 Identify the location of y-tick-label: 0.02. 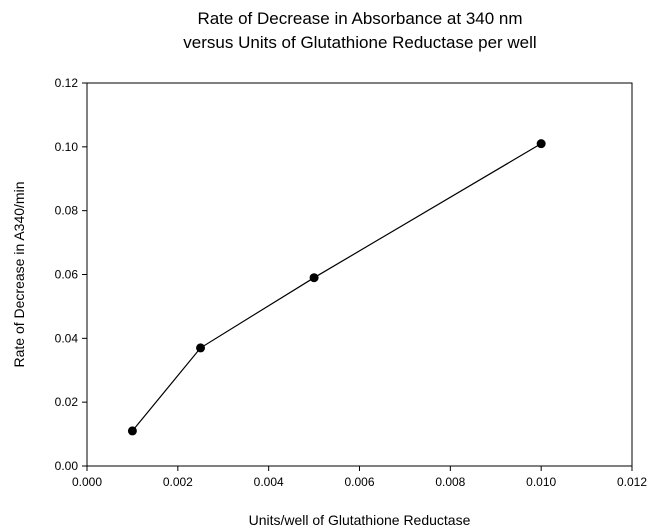
(67, 402).